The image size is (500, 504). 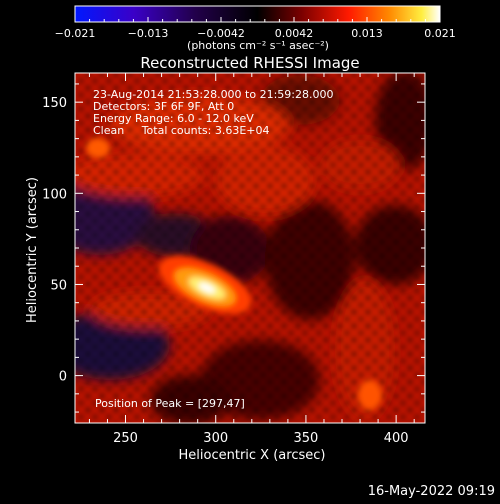 I want to click on colorbar-tick-label: −0.0042, so click(x=221, y=33).